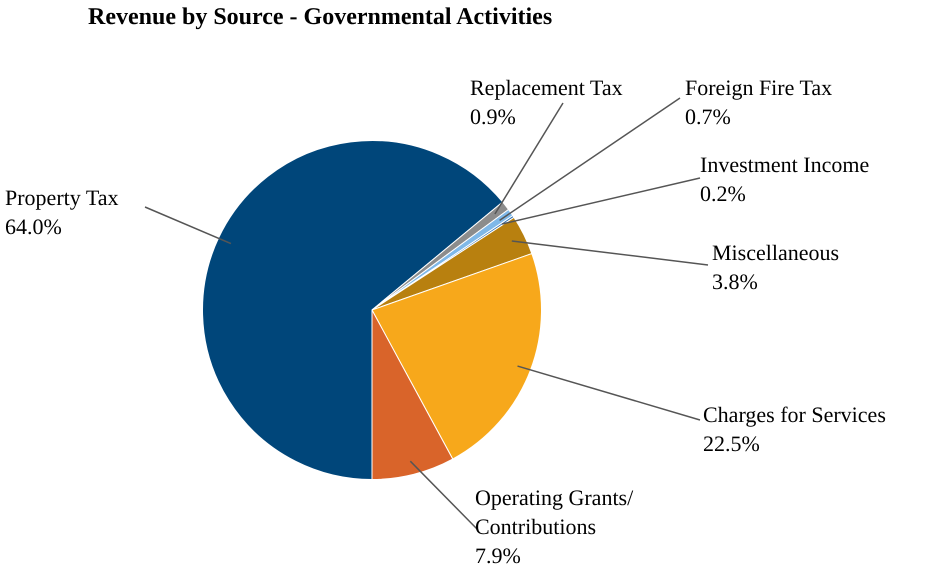 Image resolution: width=926 pixels, height=573 pixels. I want to click on data-label: 64.0%, so click(34, 227).